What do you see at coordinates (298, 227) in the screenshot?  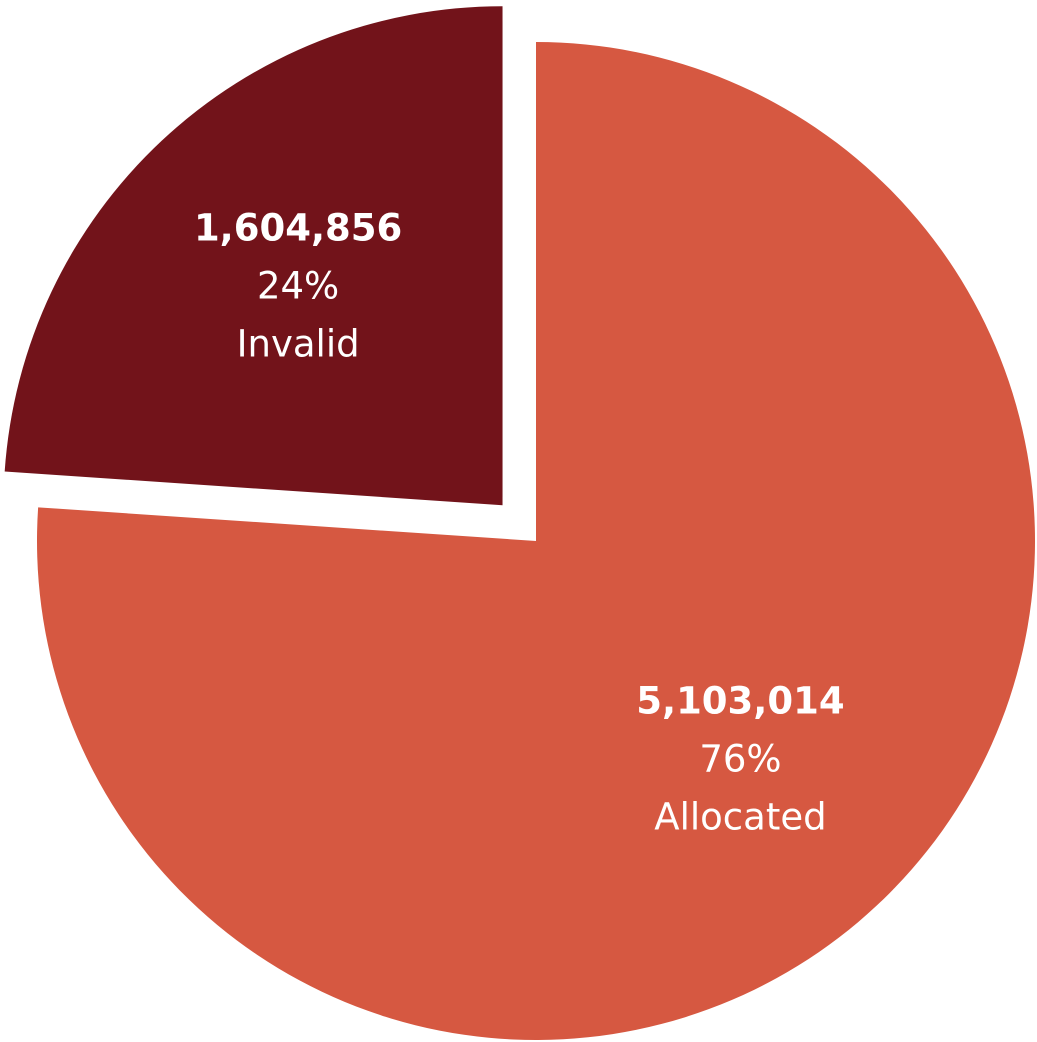 I see `slice-value-label-invalid: 1,604,856` at bounding box center [298, 227].